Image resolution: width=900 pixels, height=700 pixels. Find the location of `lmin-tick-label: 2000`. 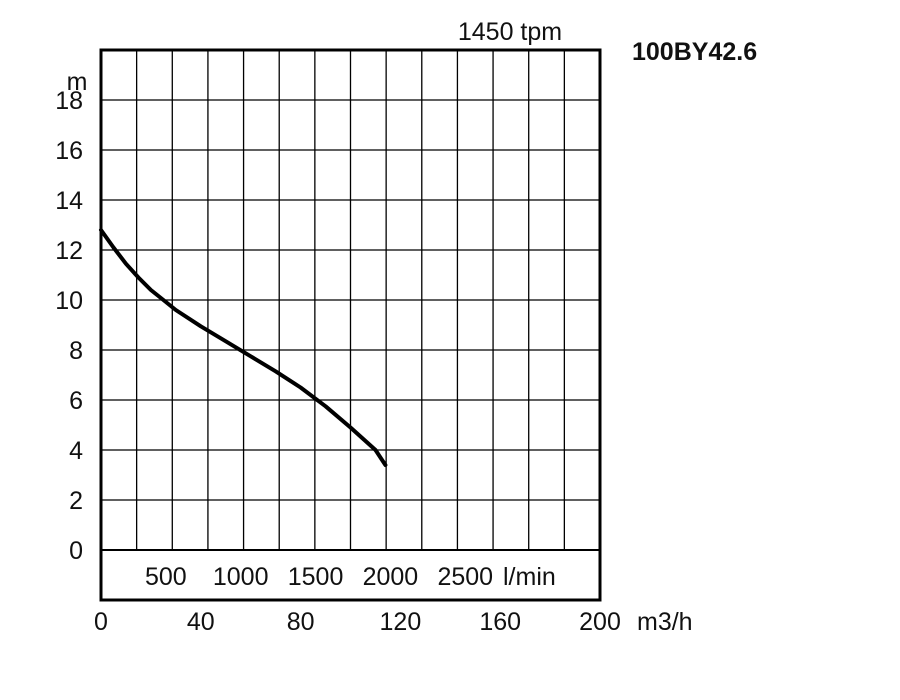

lmin-tick-label: 2000 is located at coordinates (391, 577).